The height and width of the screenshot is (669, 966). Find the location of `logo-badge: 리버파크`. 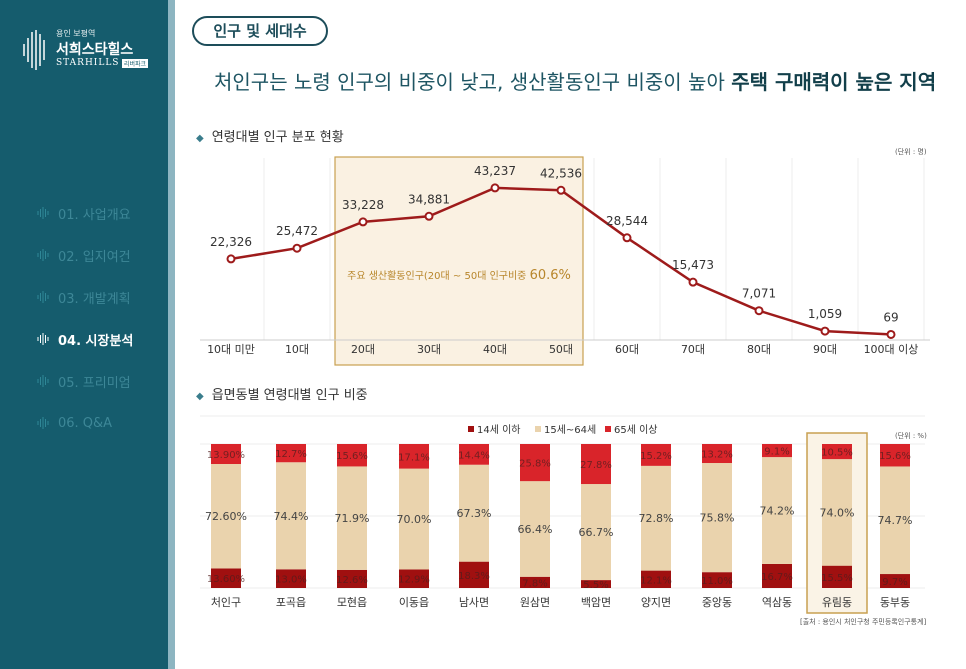

logo-badge: 리버파크 is located at coordinates (135, 63).